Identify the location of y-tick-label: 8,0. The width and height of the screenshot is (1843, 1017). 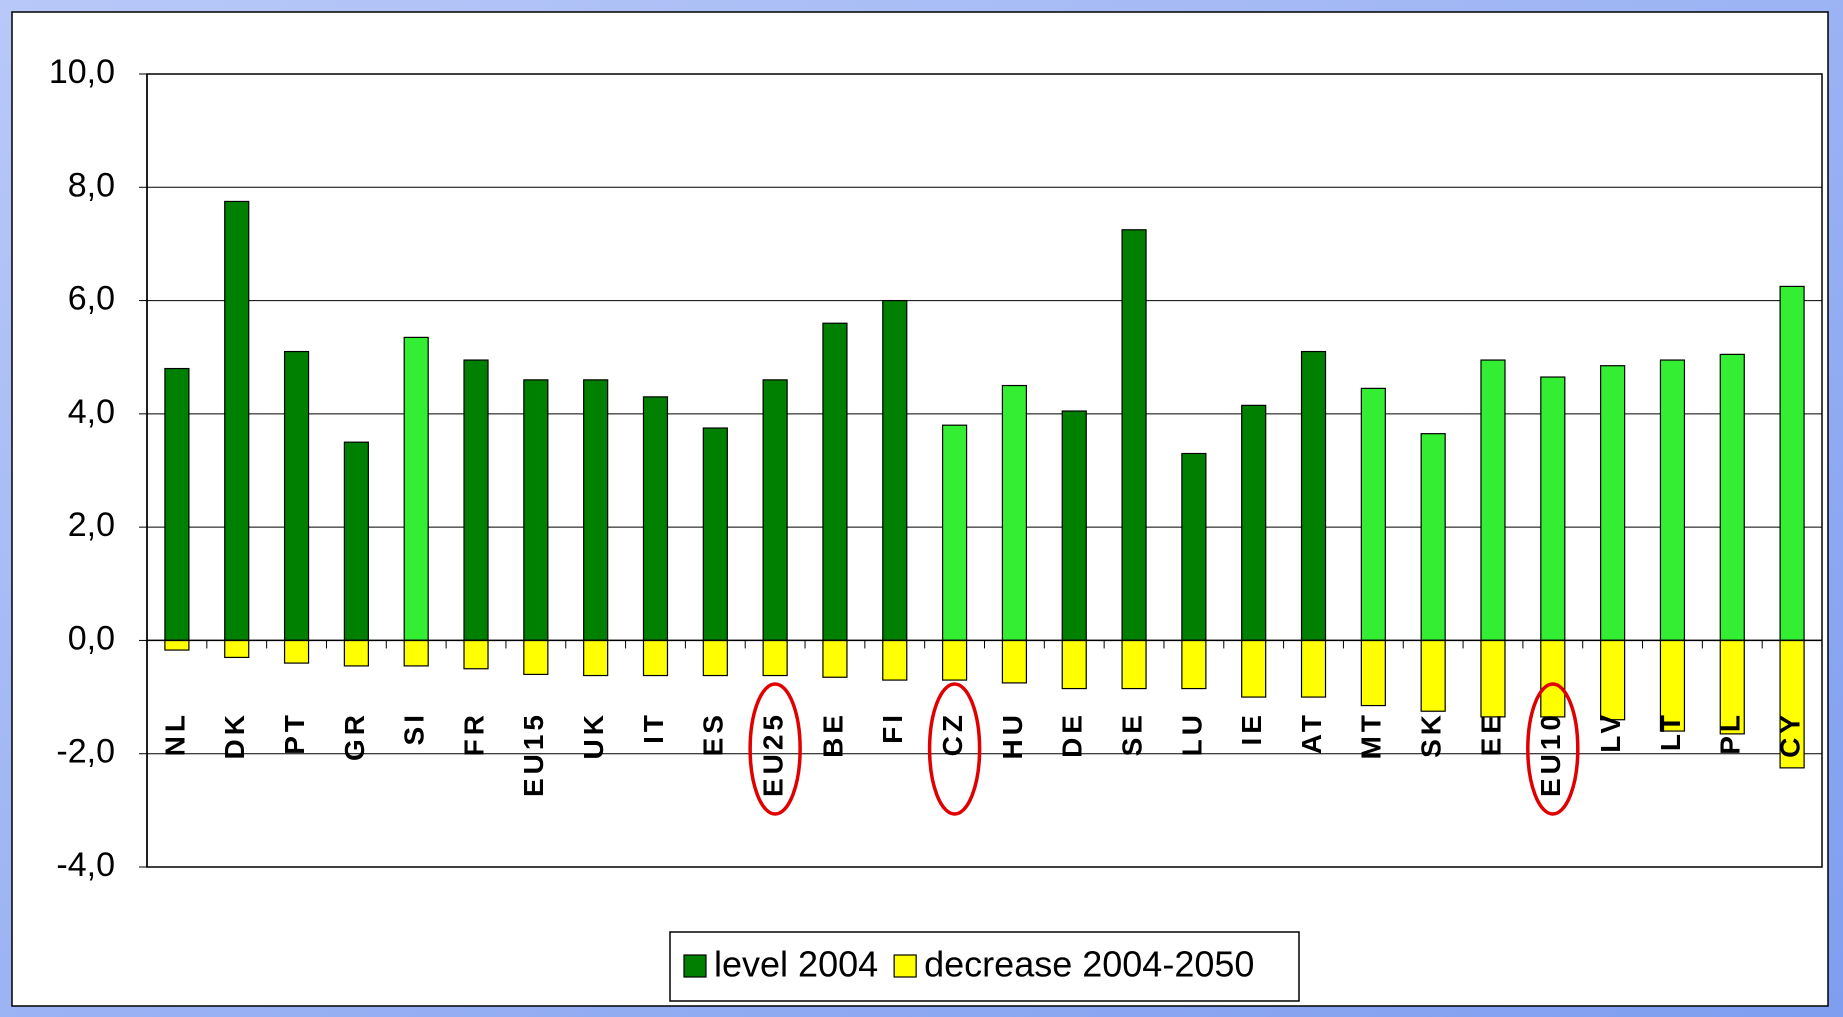
(91, 185).